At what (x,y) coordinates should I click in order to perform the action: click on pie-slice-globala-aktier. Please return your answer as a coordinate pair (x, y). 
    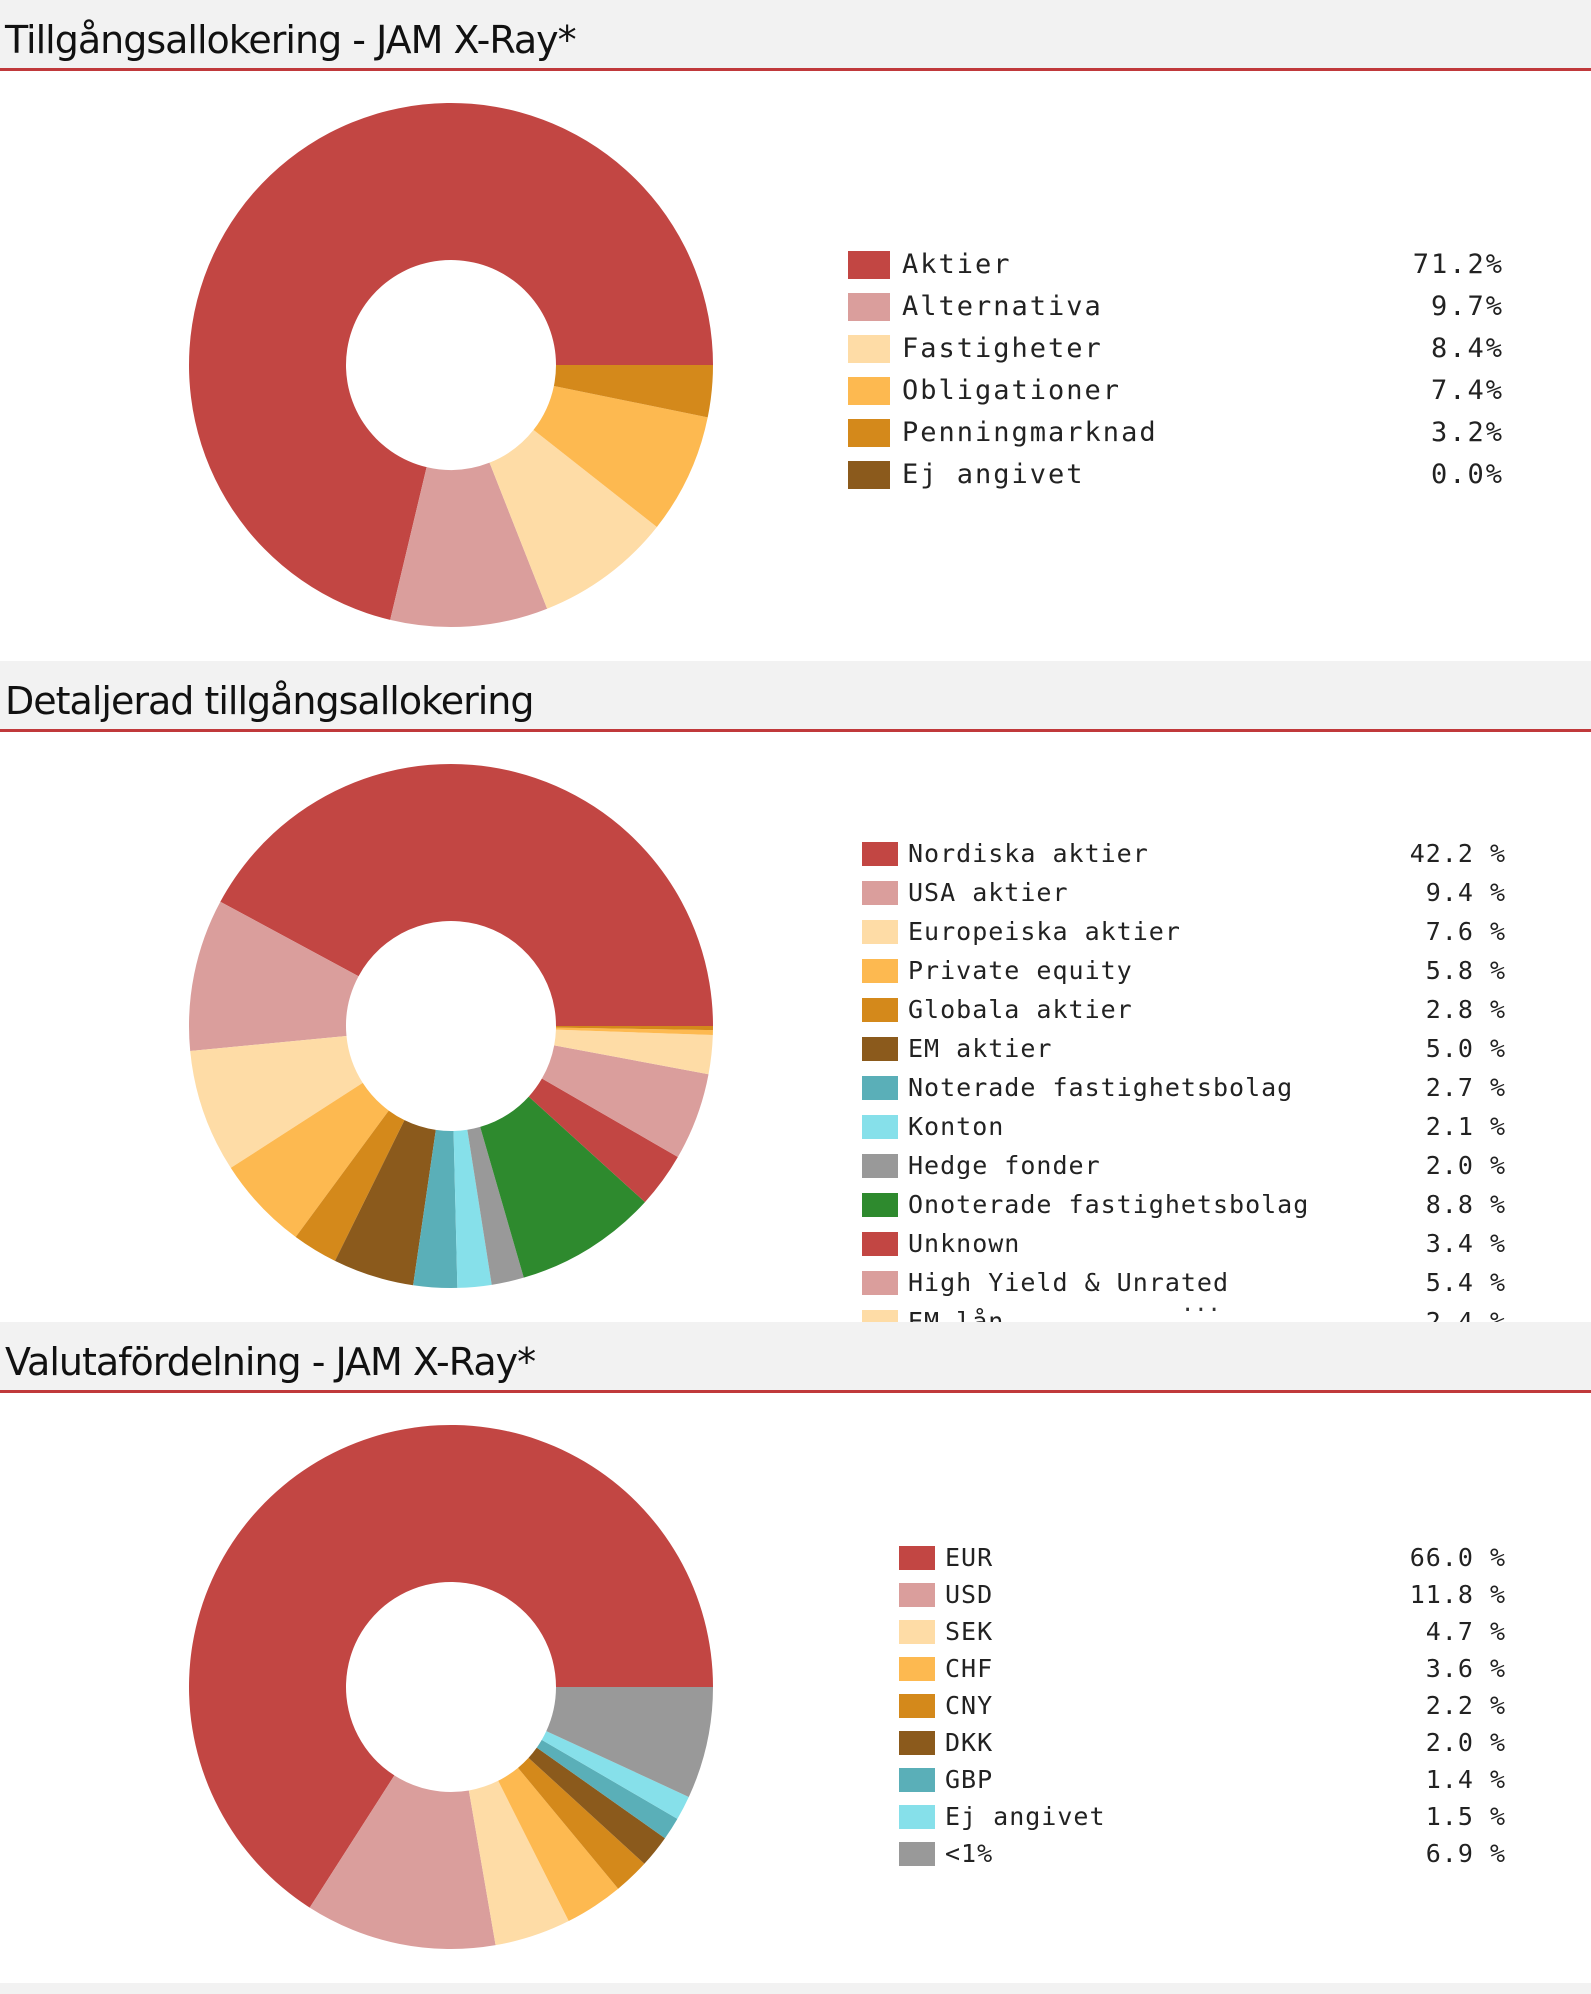
    Looking at the image, I should click on (350, 1185).